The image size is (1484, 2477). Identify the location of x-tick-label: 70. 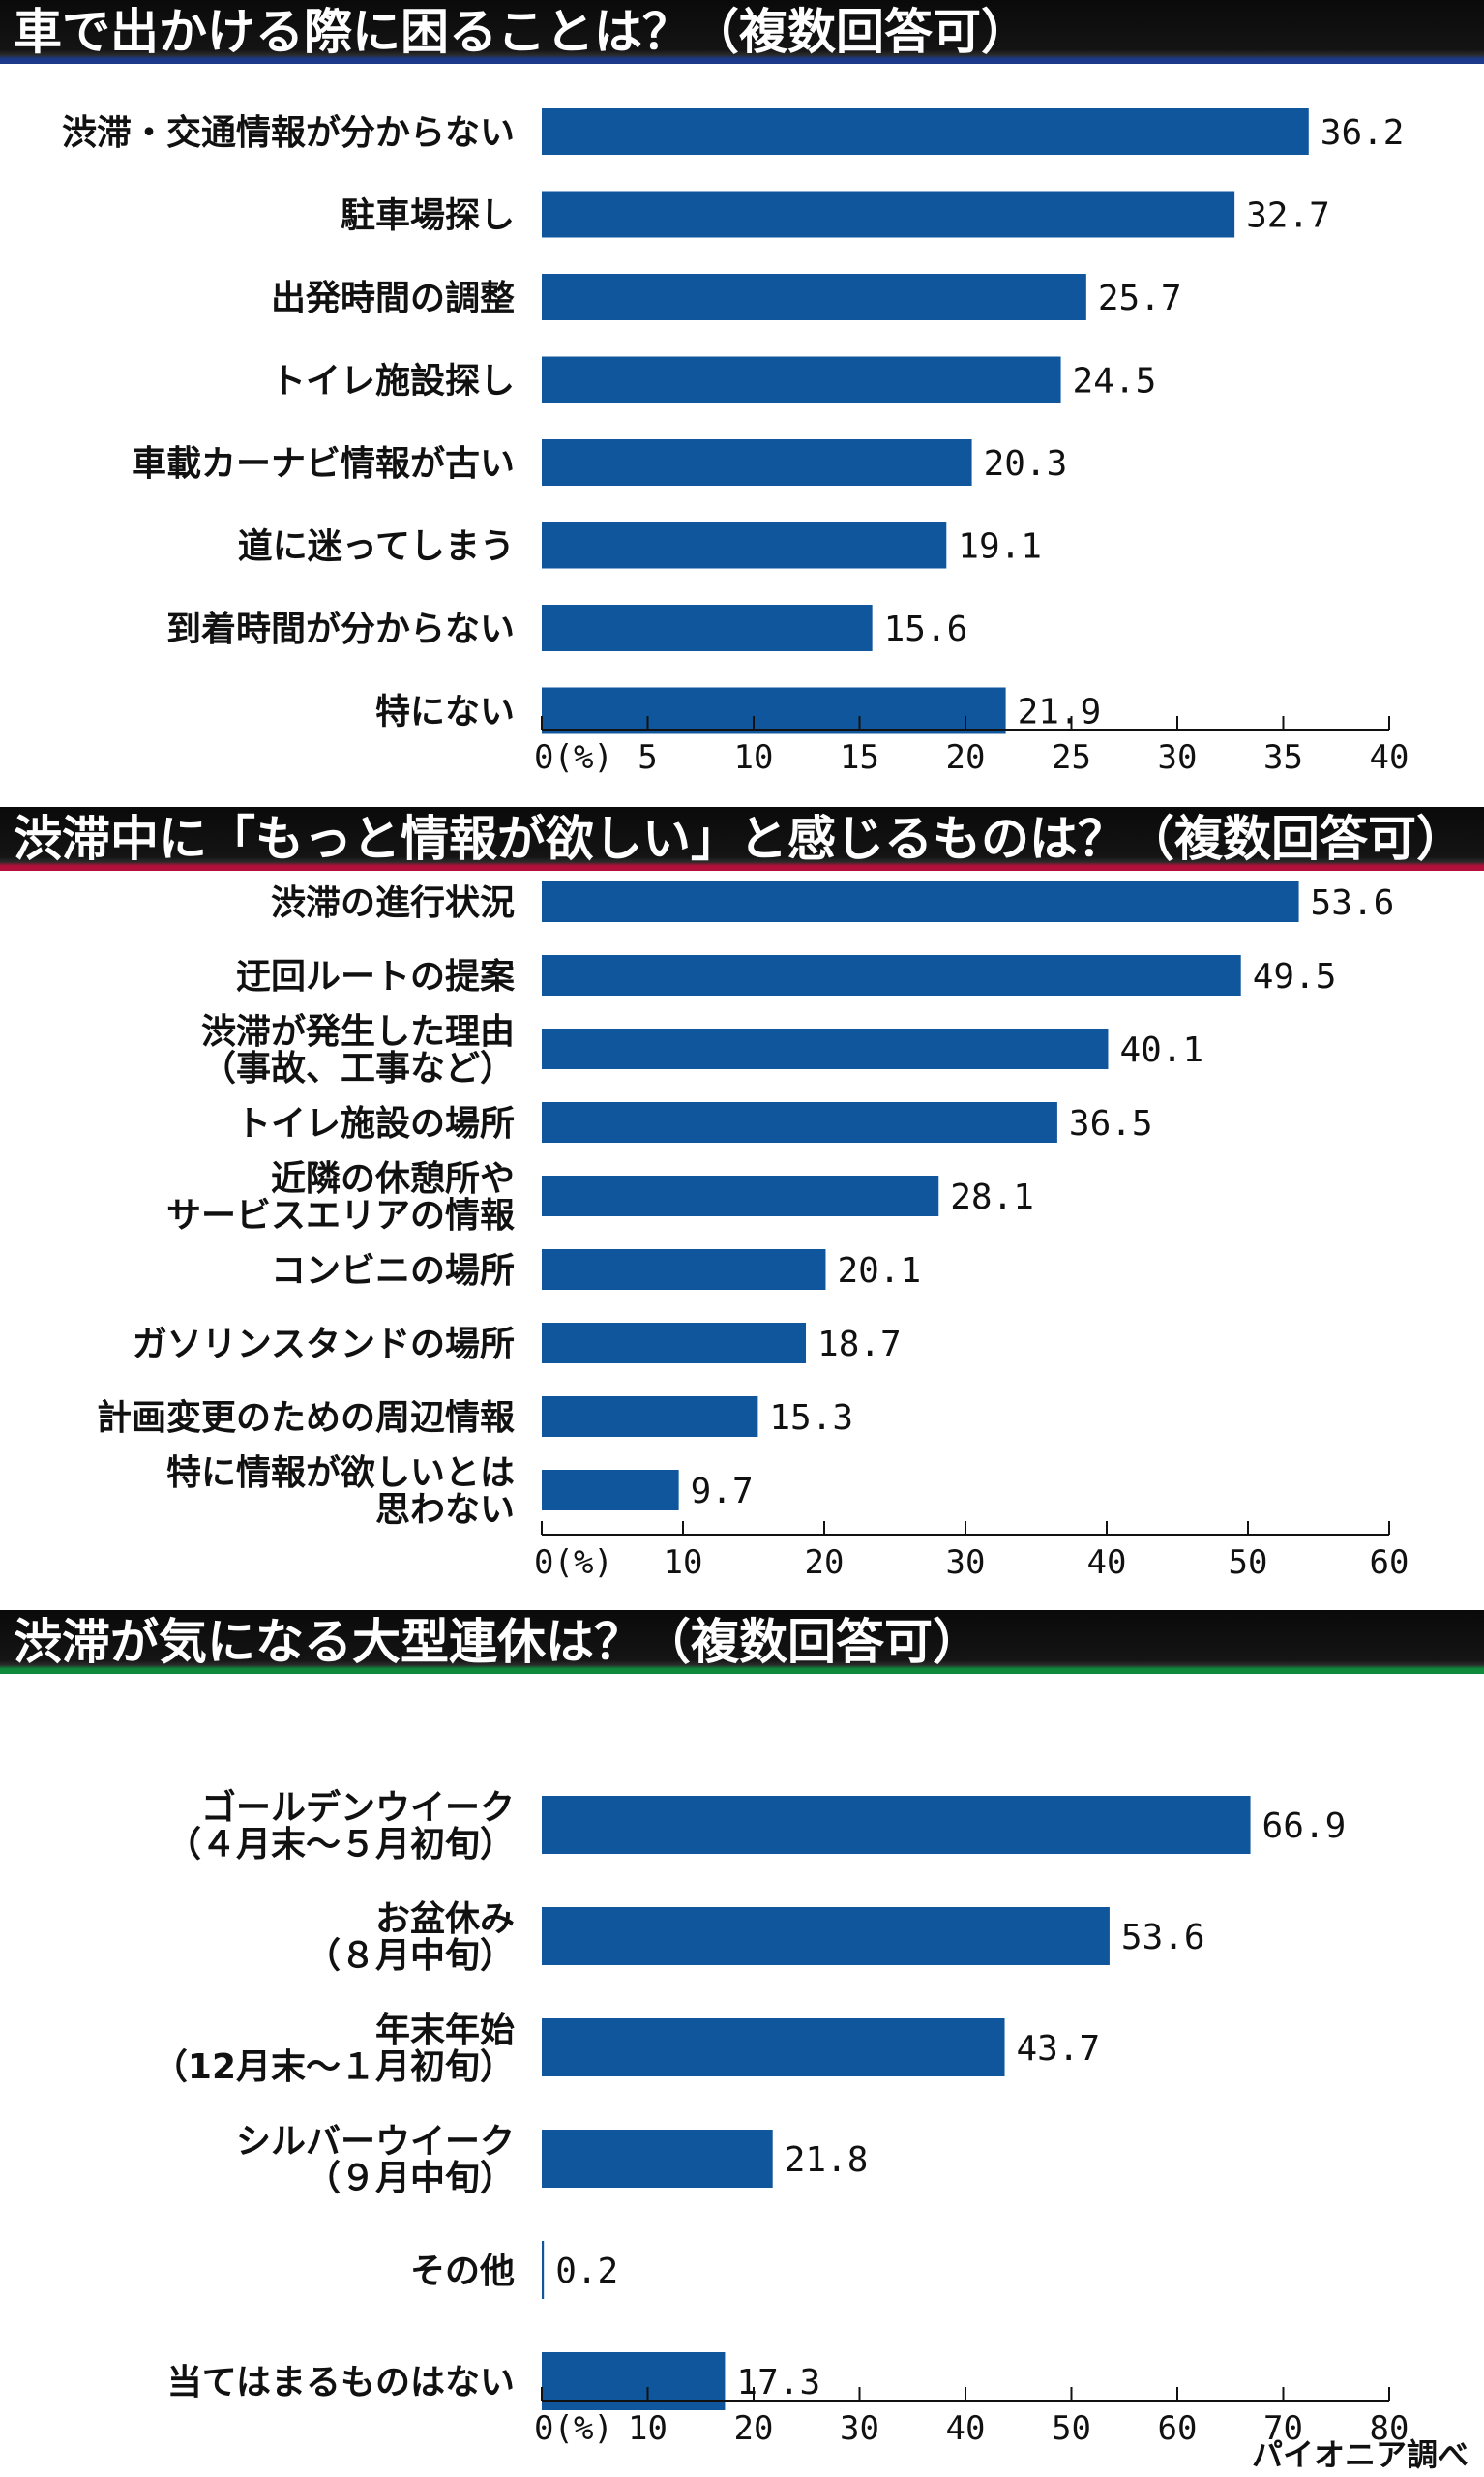
(1283, 2428).